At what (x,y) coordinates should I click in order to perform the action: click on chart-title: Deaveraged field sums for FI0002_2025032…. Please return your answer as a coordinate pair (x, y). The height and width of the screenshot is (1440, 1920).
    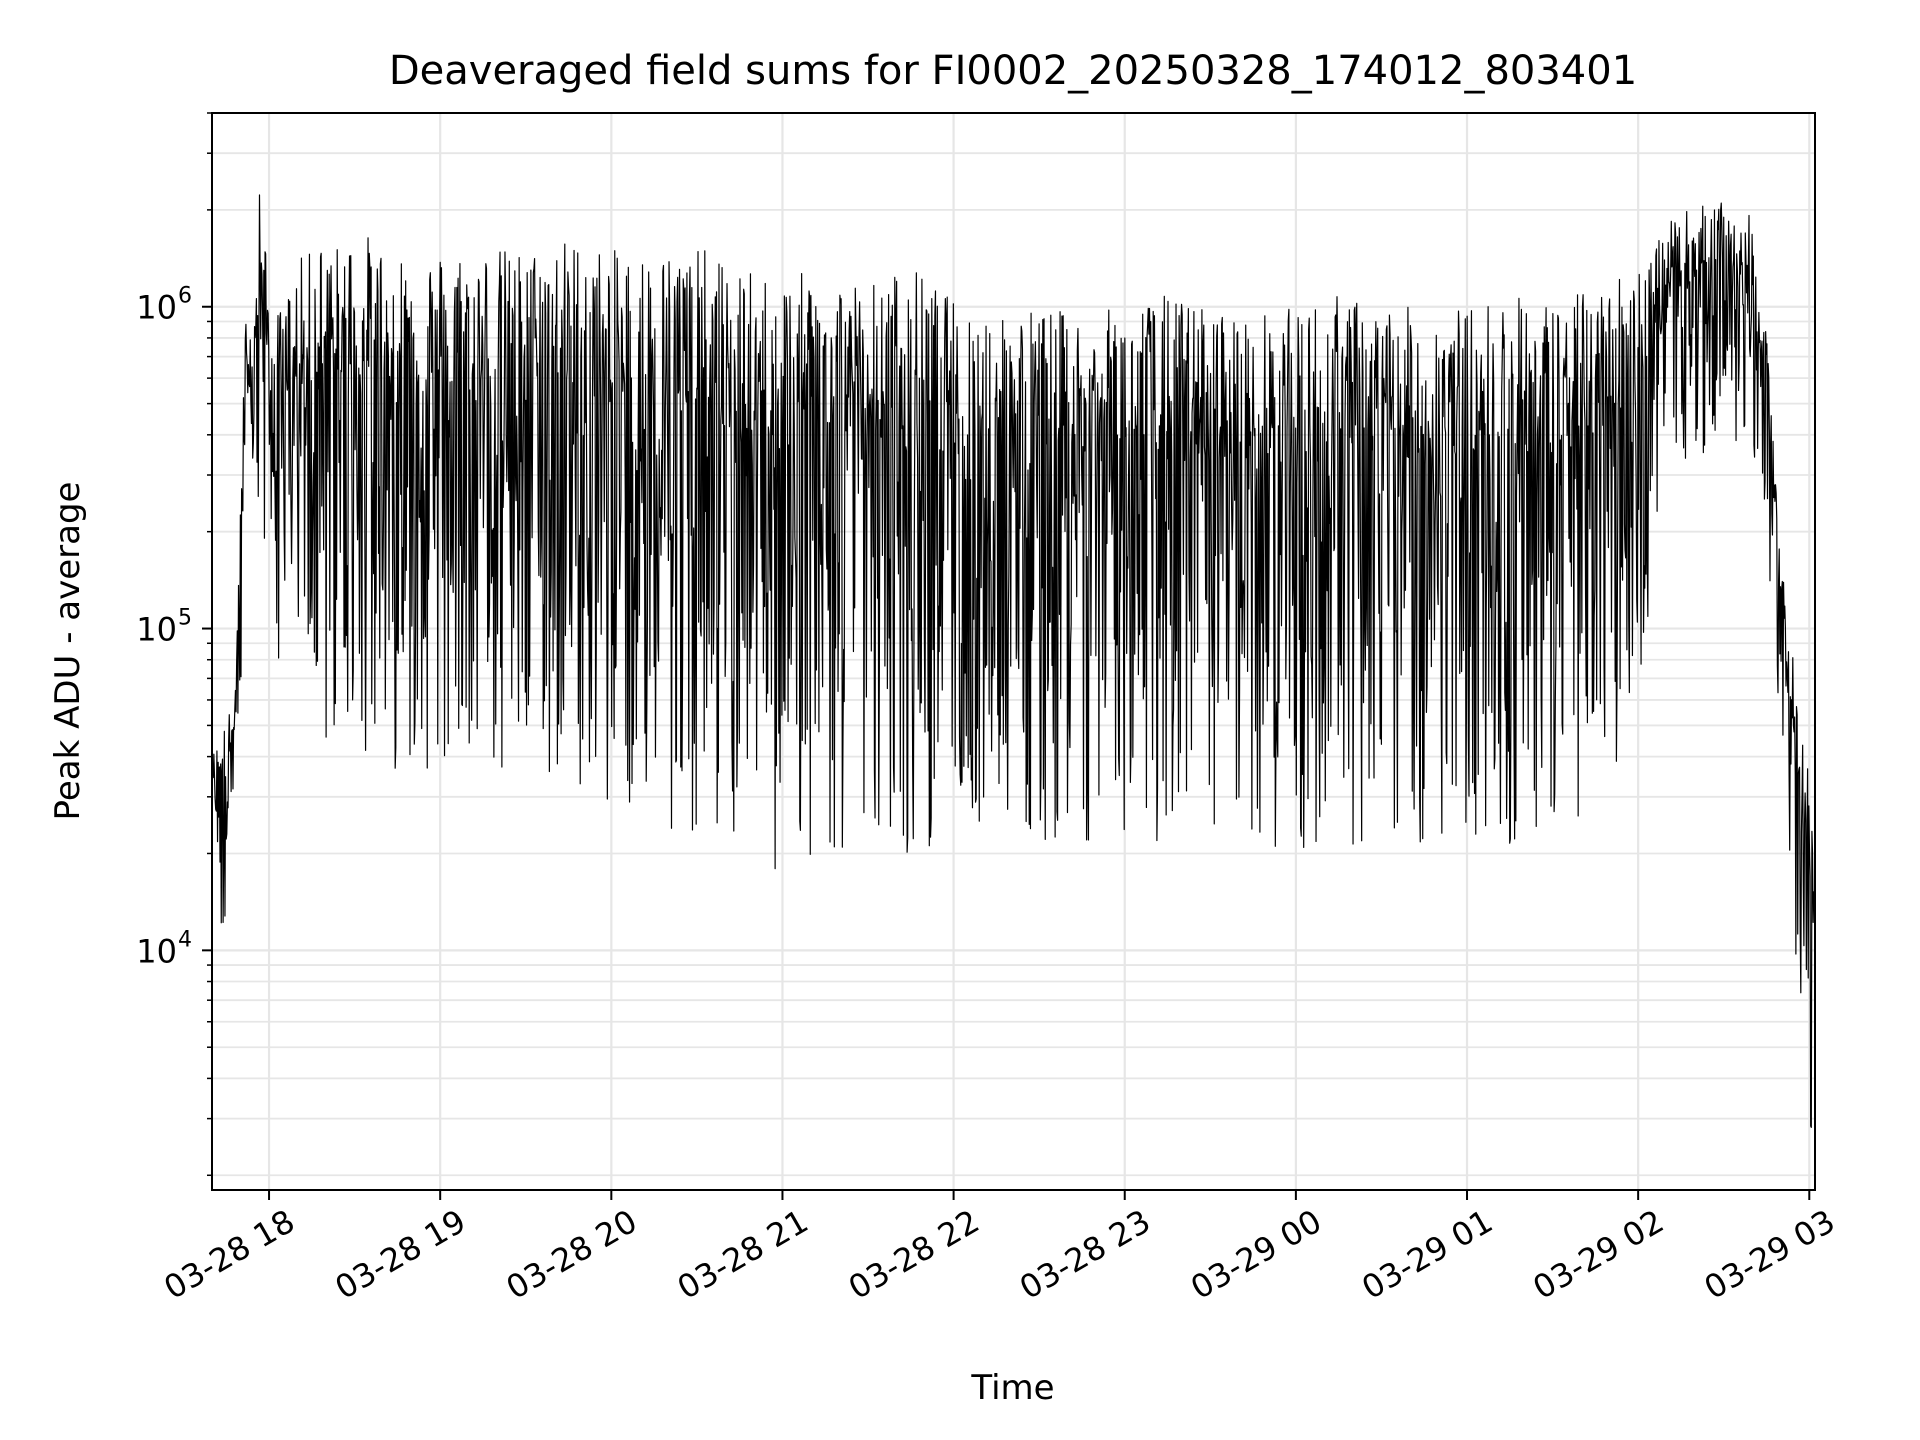
    Looking at the image, I should click on (1013, 71).